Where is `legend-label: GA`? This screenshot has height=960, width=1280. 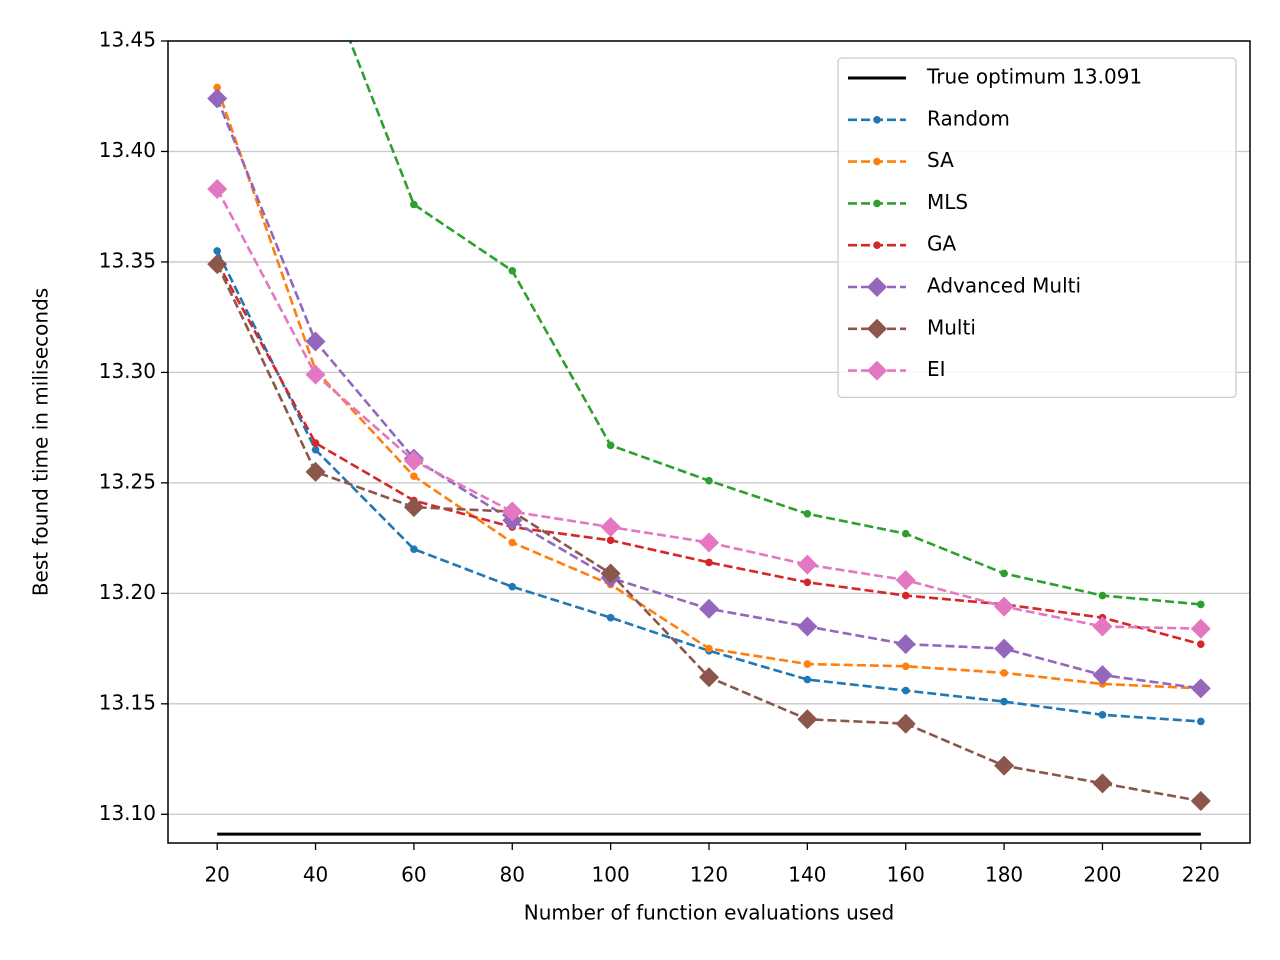
legend-label: GA is located at coordinates (941, 244).